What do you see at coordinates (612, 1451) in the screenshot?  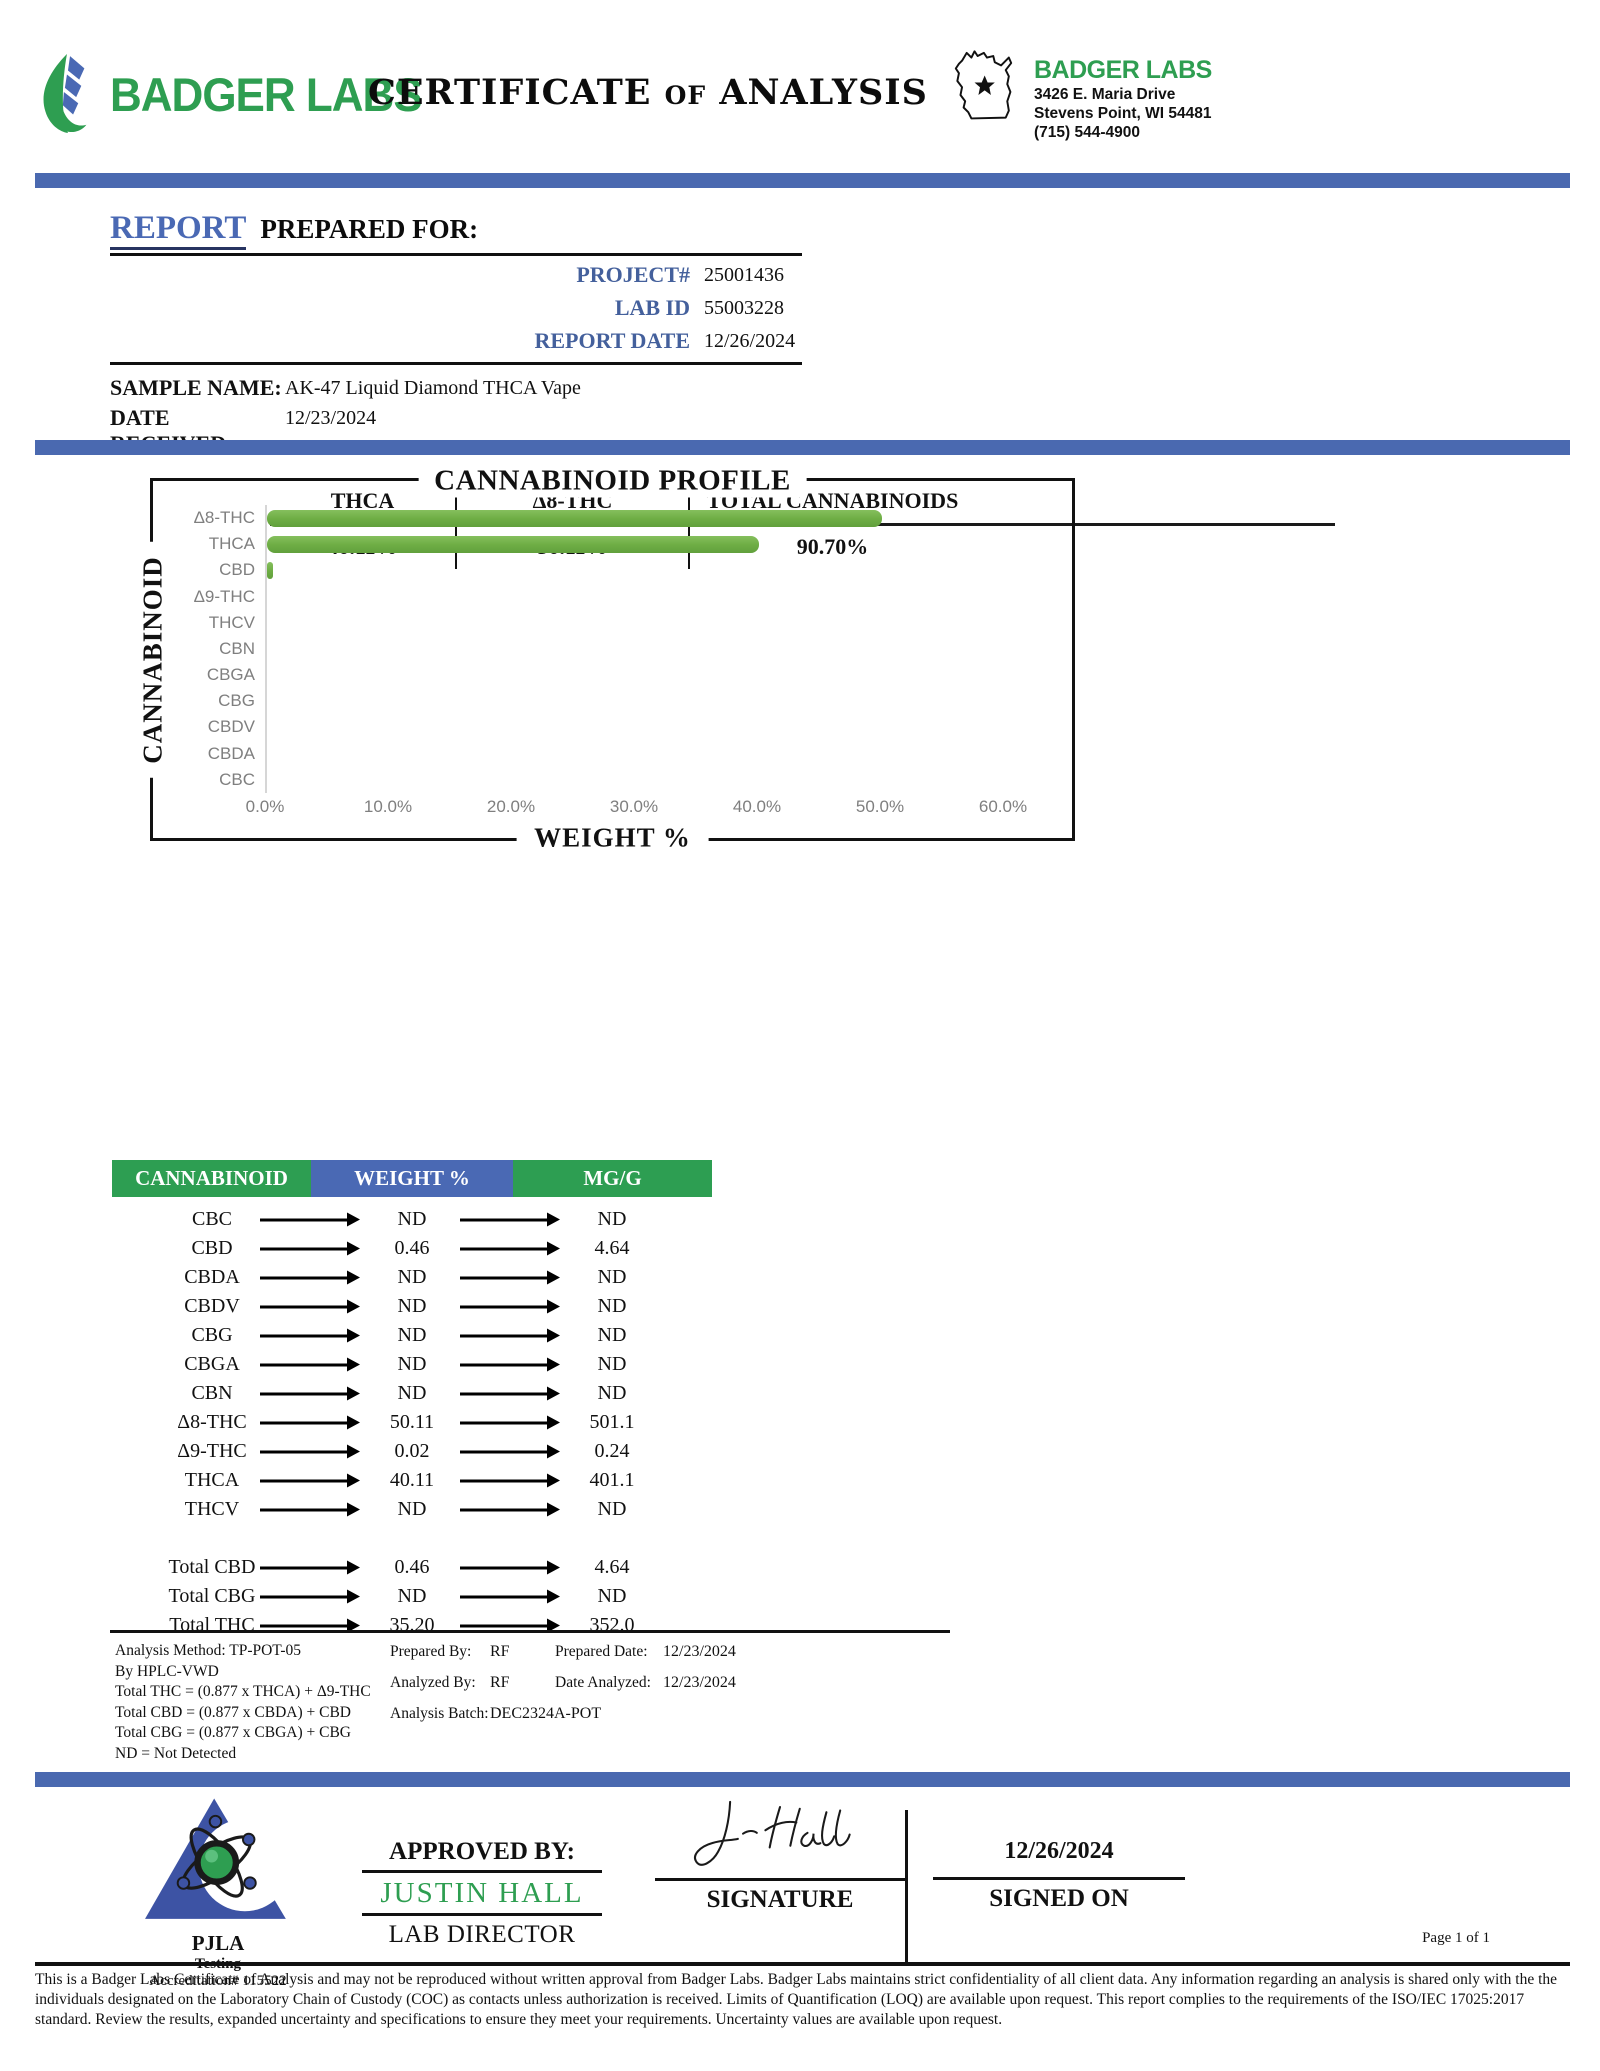 I see `mg-per-g-value: 0.24` at bounding box center [612, 1451].